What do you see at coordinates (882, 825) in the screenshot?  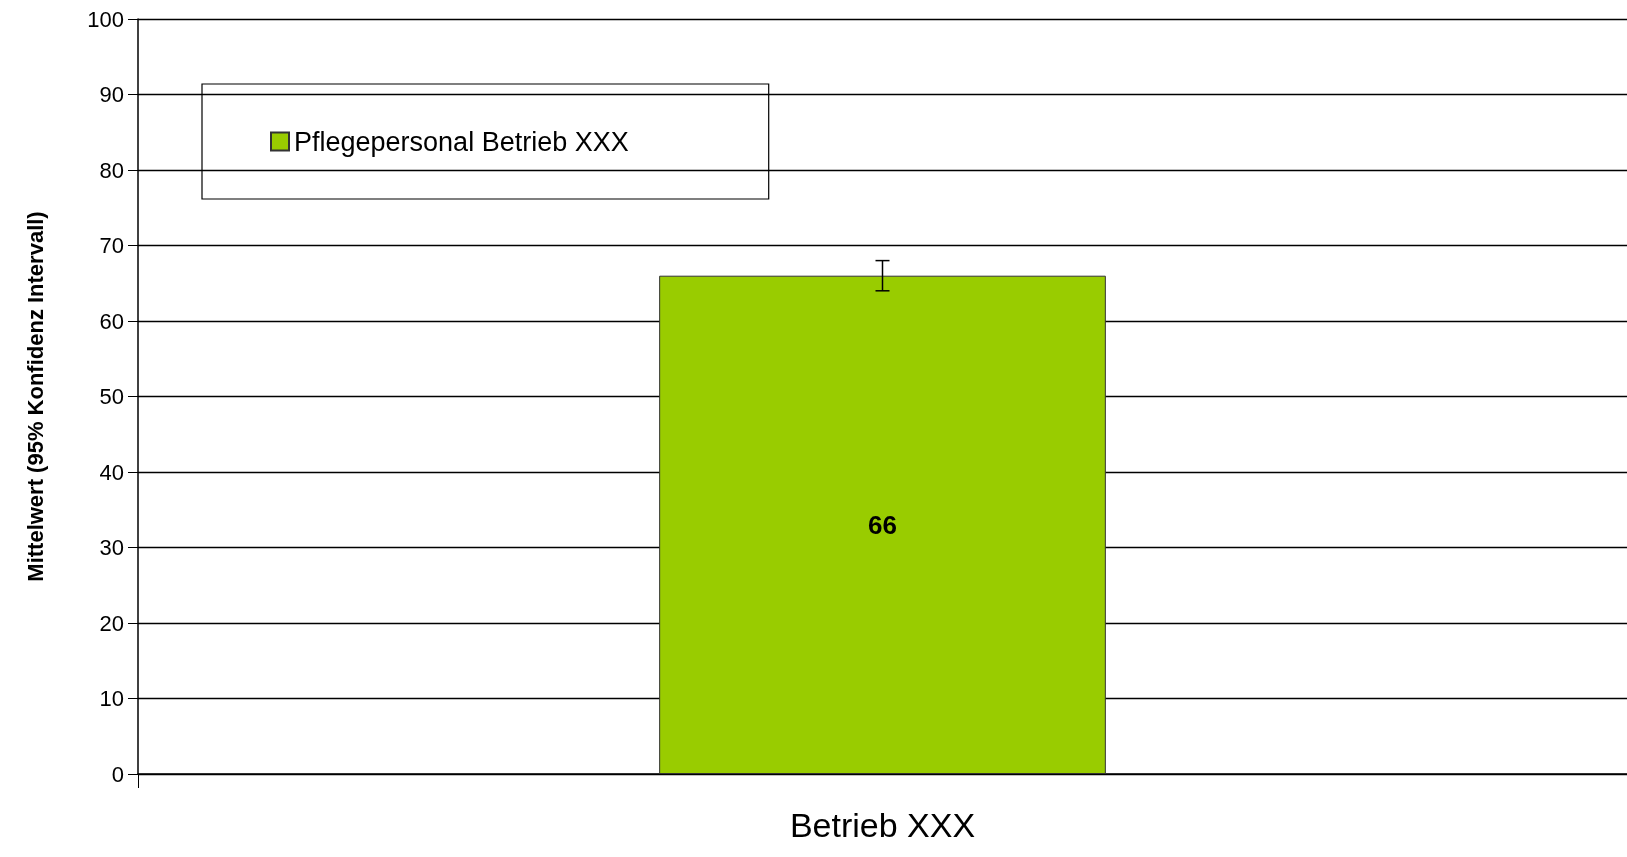 I see `x-tick-label: Betrieb XXX` at bounding box center [882, 825].